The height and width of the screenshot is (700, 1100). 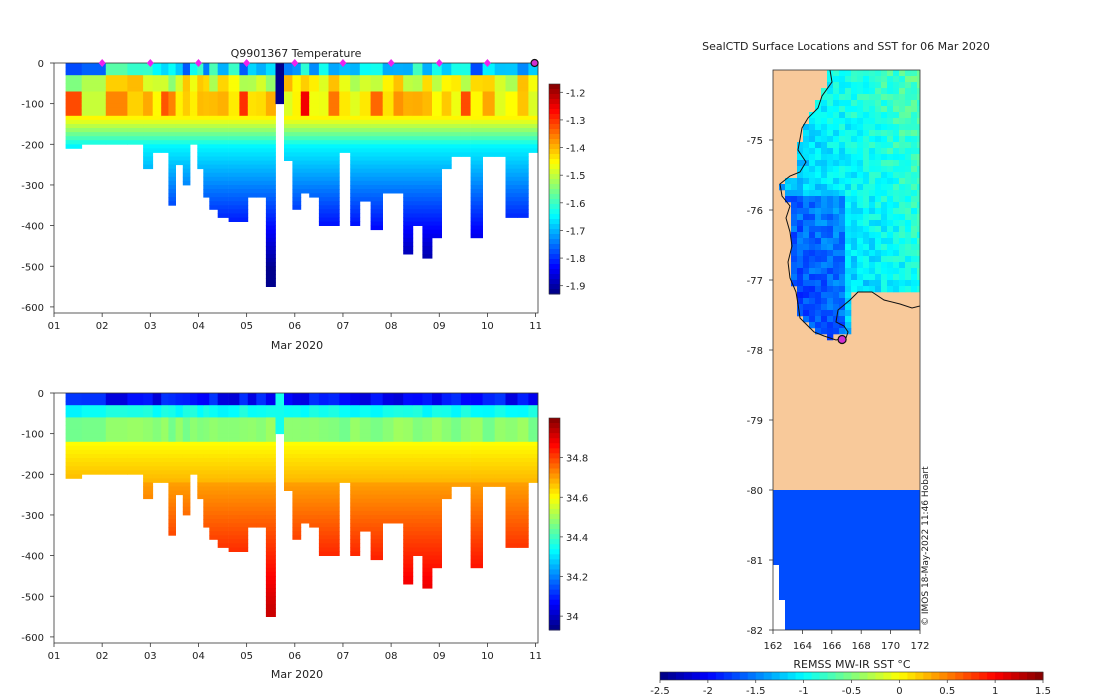 What do you see at coordinates (296, 53) in the screenshot?
I see `temperature-title: Q9901367 Temperature` at bounding box center [296, 53].